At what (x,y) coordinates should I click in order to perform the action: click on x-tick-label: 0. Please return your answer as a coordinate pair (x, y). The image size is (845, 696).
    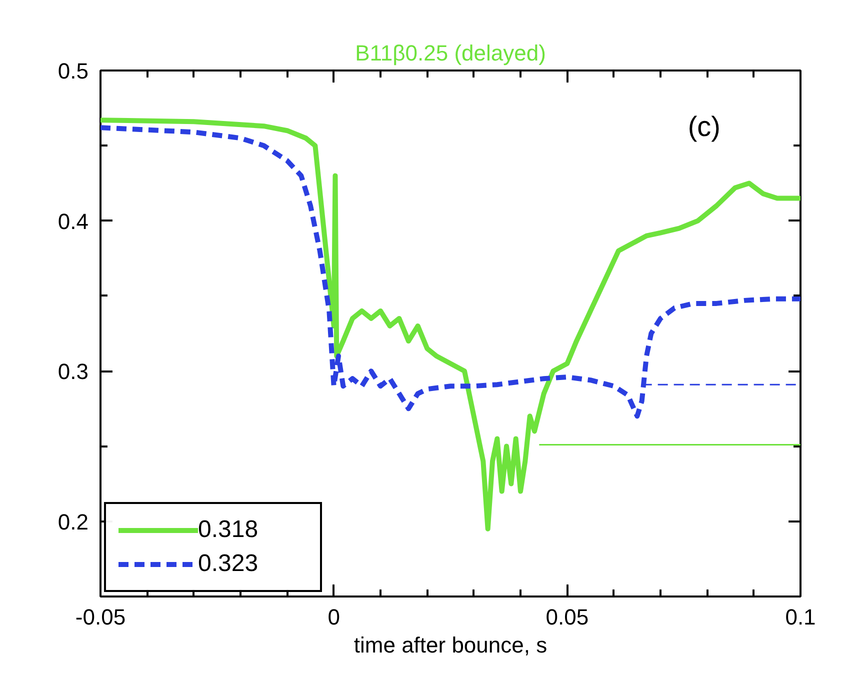
    Looking at the image, I should click on (334, 617).